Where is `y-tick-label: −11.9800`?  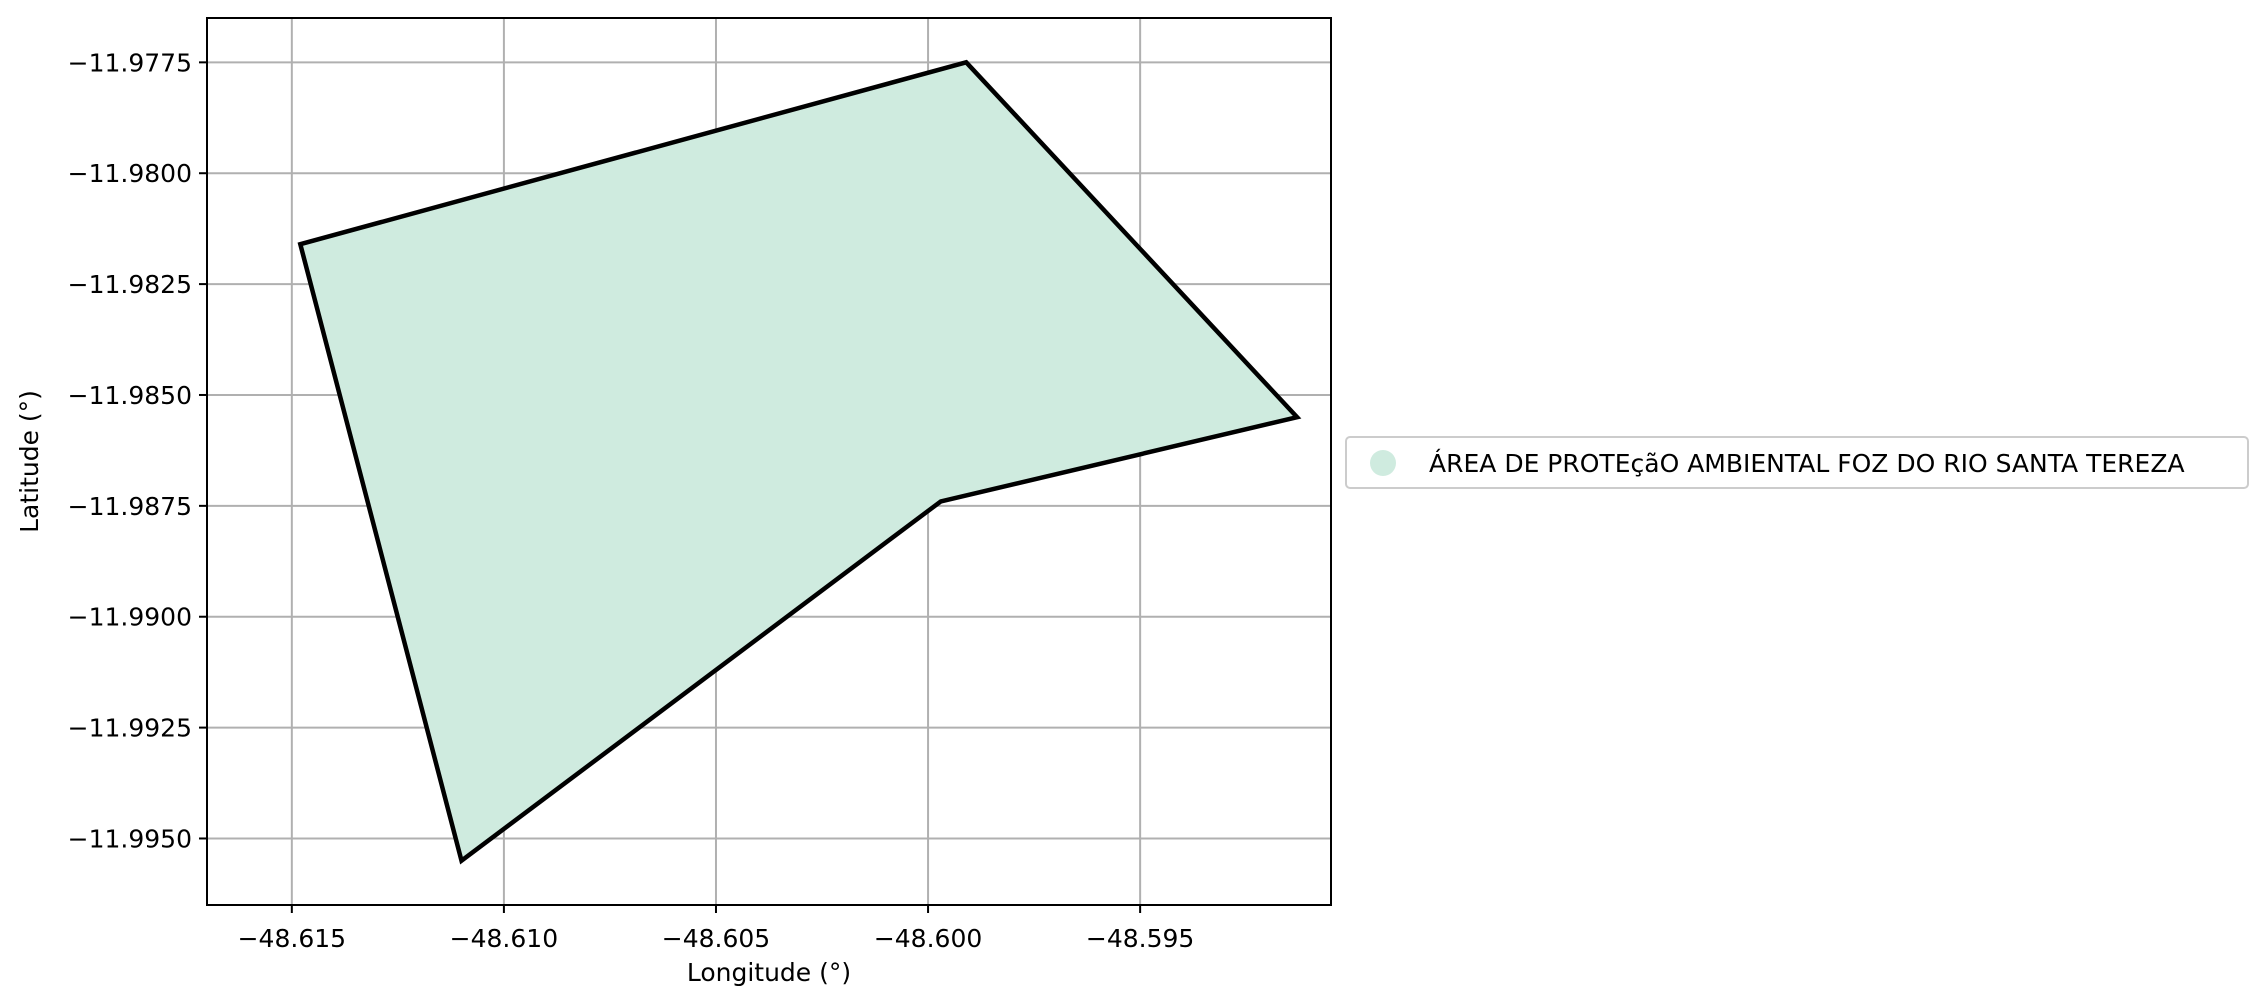 y-tick-label: −11.9800 is located at coordinates (130, 173).